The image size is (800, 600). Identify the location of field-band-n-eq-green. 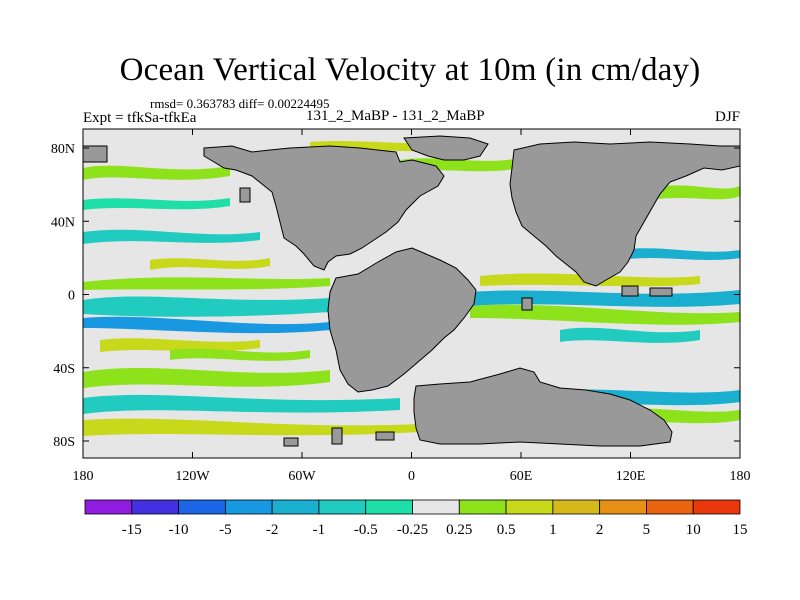
(206, 283).